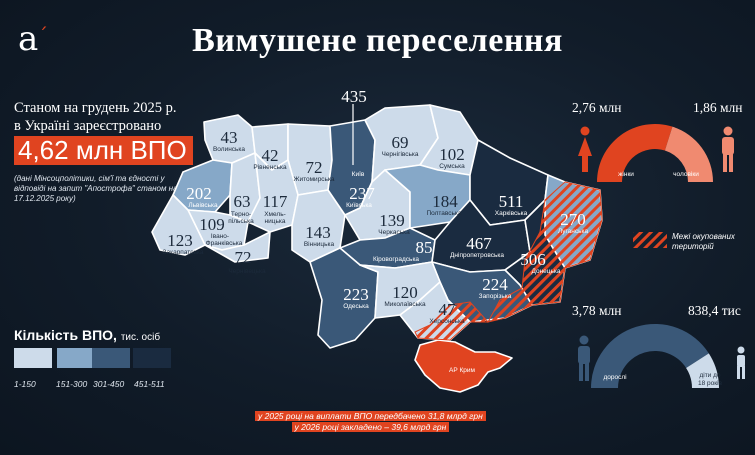  Describe the element at coordinates (319, 244) in the screenshot. I see `name-vinnytska: Вінницька` at that location.